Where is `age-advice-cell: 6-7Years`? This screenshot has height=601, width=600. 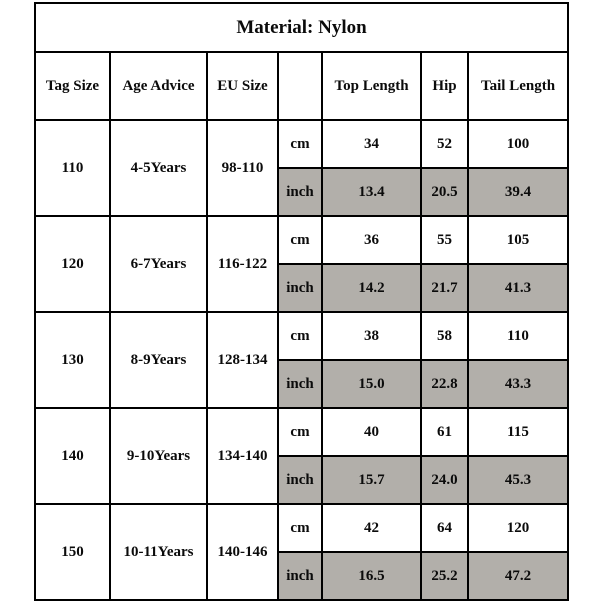
age-advice-cell: 6-7Years is located at coordinates (158, 264).